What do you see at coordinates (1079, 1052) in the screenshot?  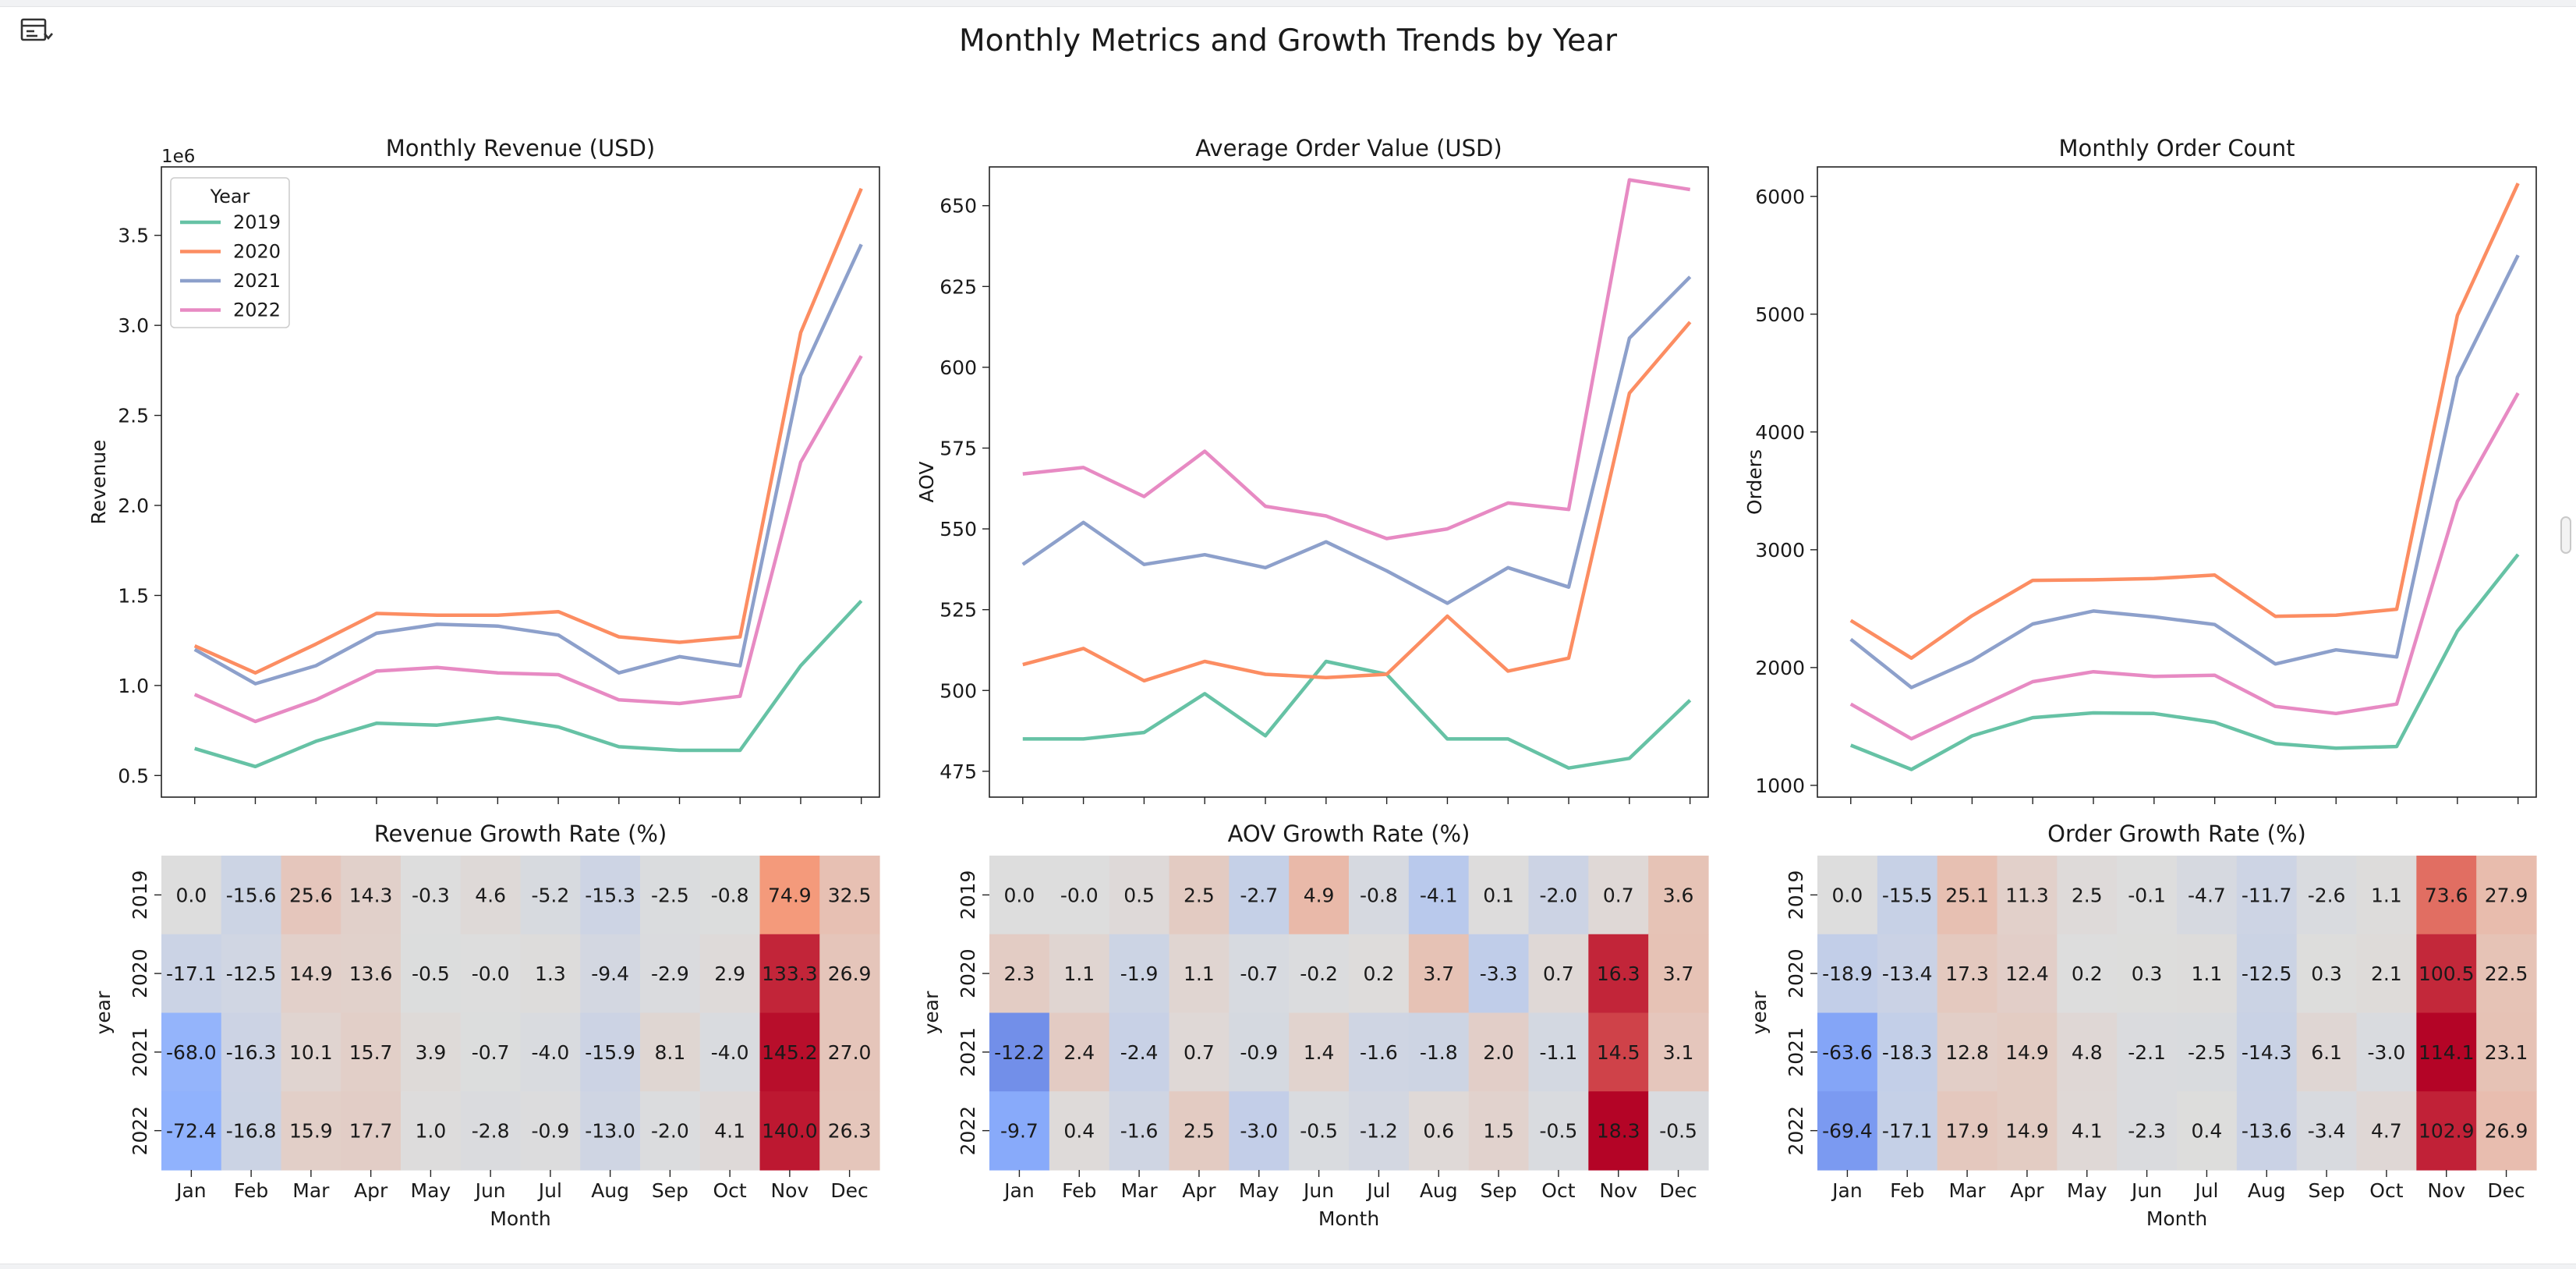 I see `cell-label: 2.4` at bounding box center [1079, 1052].